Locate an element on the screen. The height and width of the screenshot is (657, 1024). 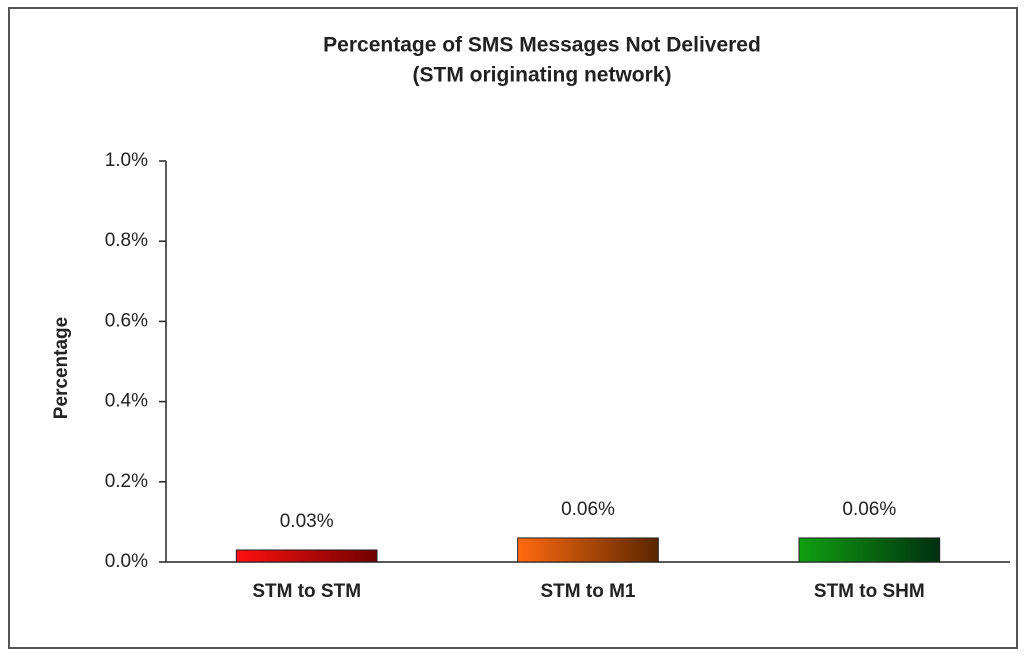
y-tick-label: 0.6% is located at coordinates (126, 320).